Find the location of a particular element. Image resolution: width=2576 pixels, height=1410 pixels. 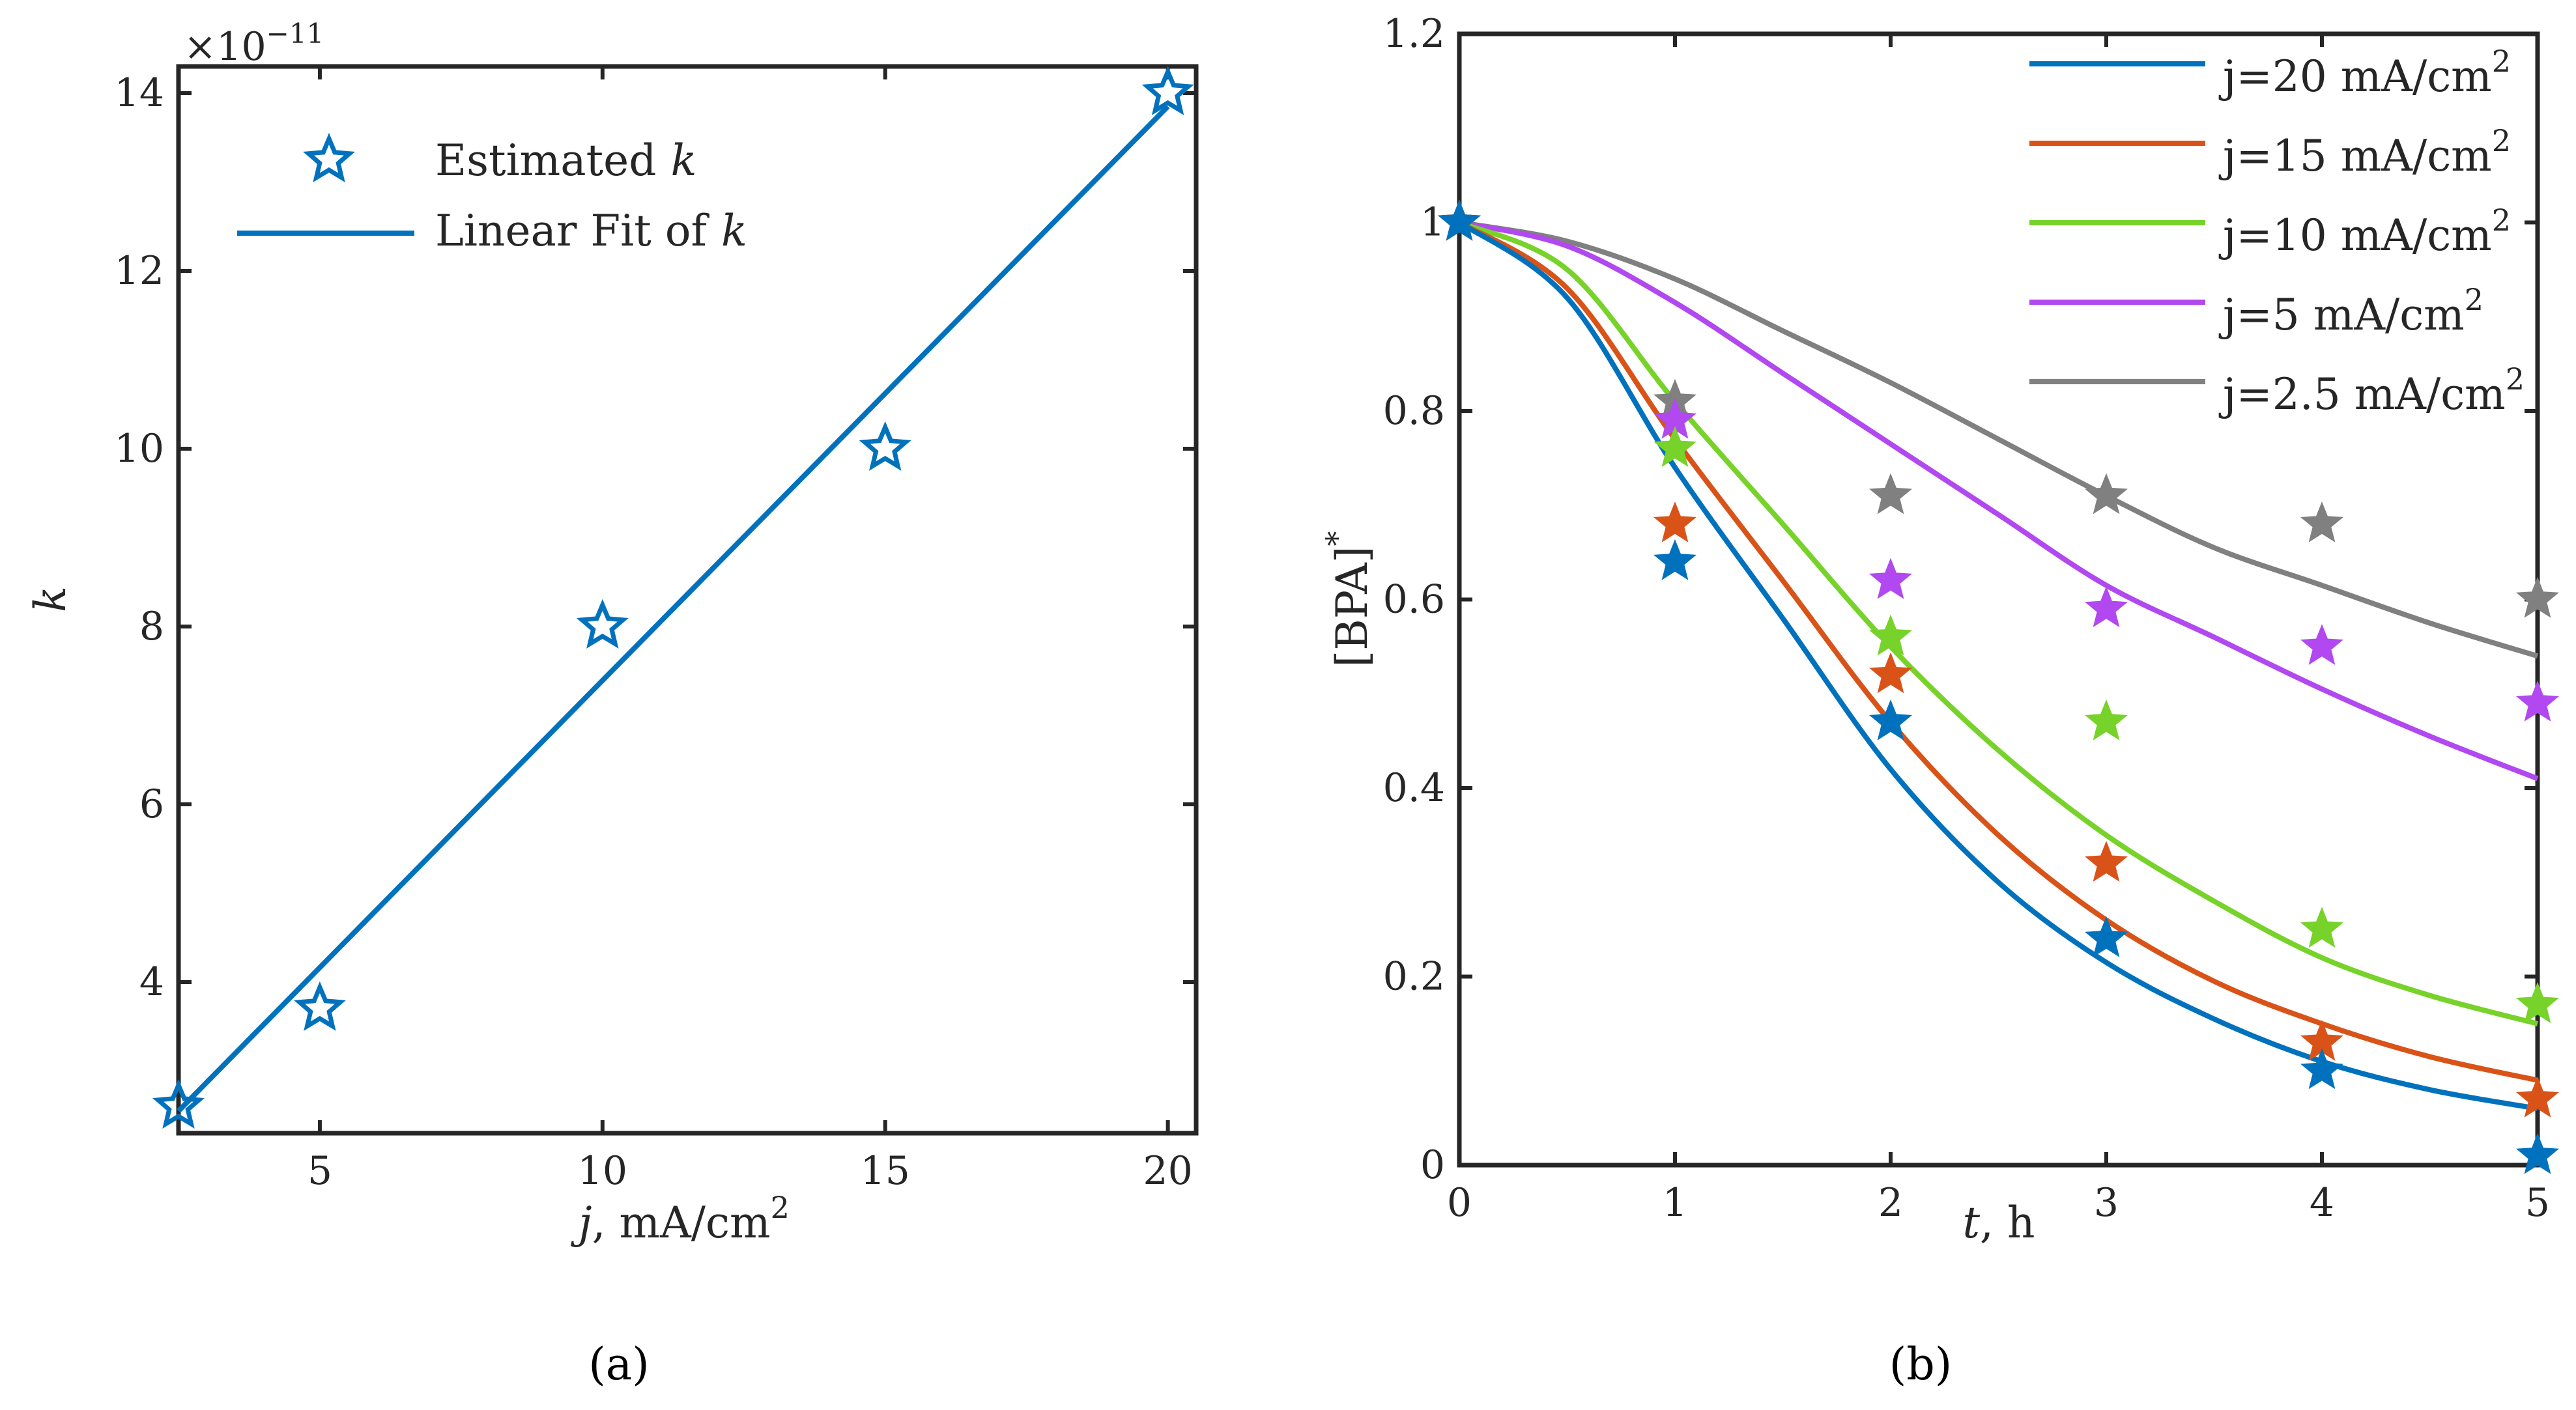

chart-a-ylabel: k is located at coordinates (50, 599).